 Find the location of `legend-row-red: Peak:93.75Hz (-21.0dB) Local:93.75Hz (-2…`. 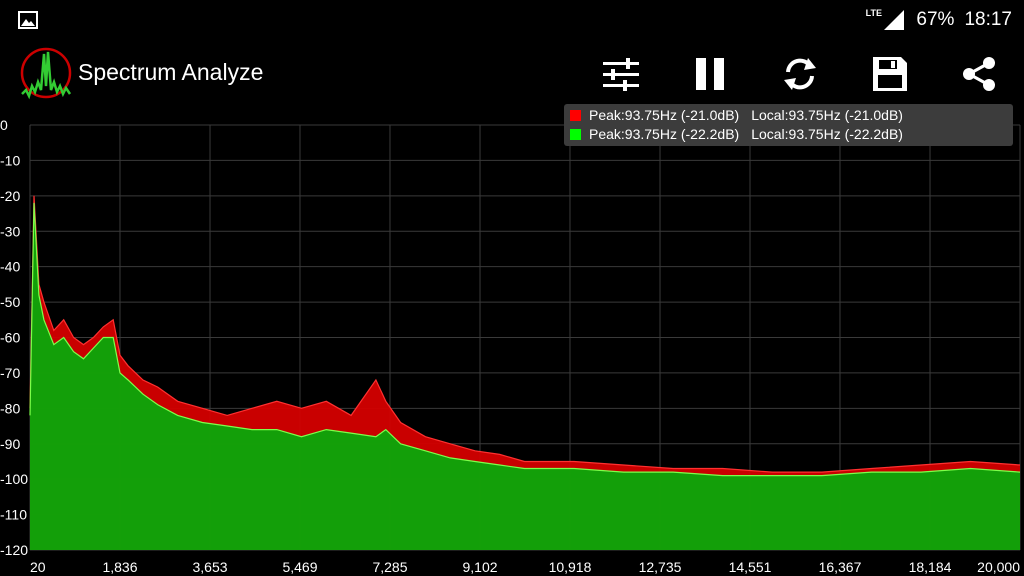

legend-row-red: Peak:93.75Hz (-21.0dB) Local:93.75Hz (-2… is located at coordinates (736, 115).